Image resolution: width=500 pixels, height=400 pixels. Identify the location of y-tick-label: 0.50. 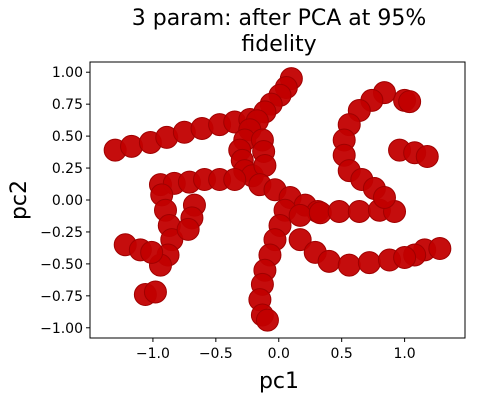
(67, 137).